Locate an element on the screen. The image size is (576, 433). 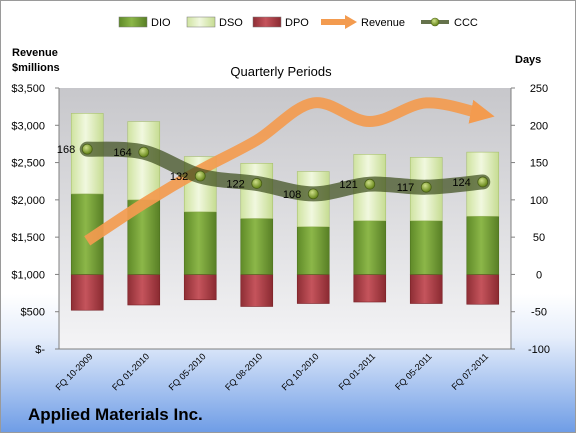
x-tick-label: FQ 07-2011 is located at coordinates (470, 371).